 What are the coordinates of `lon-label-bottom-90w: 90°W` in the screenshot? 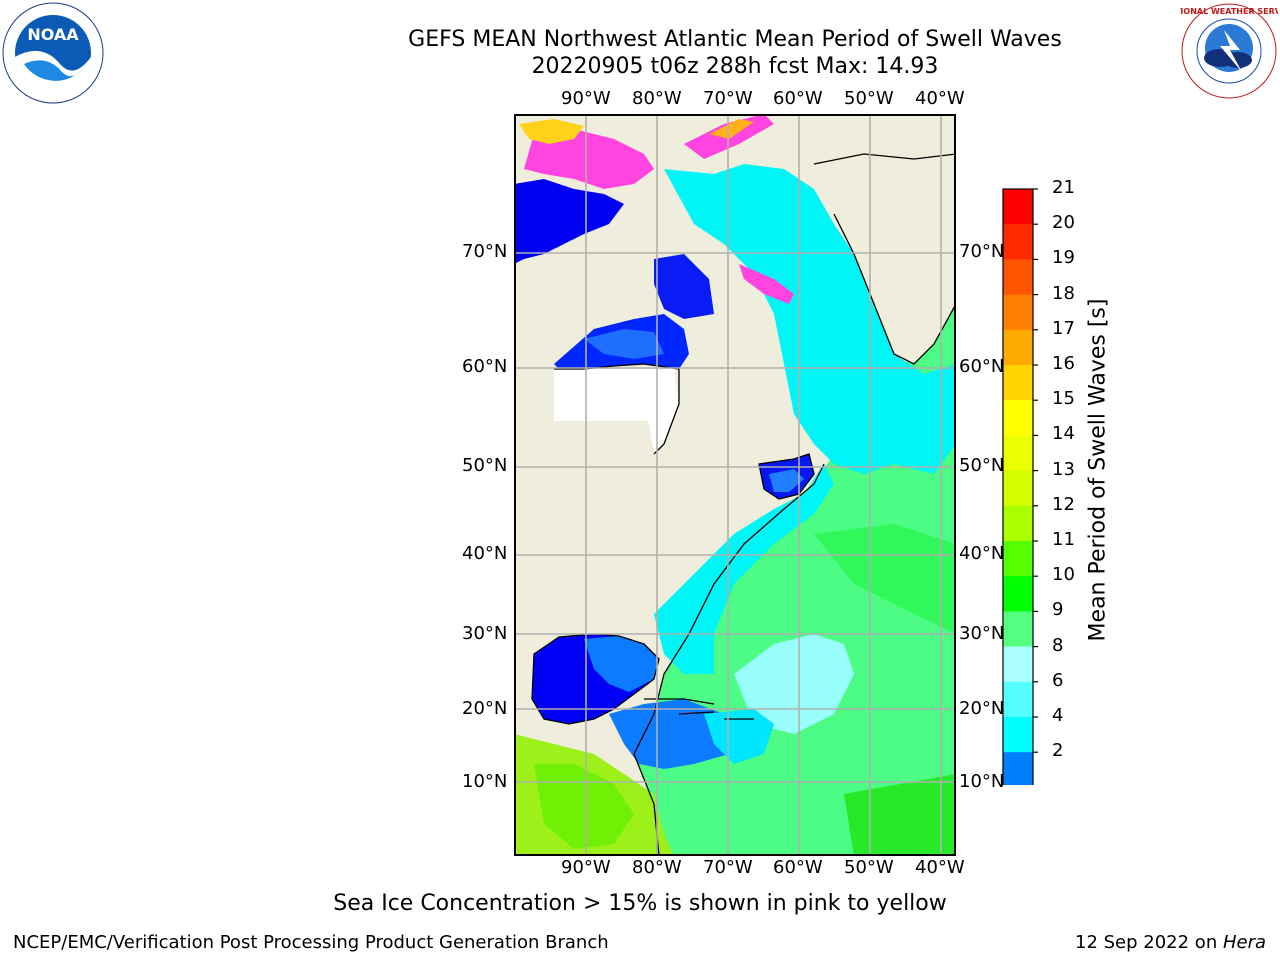 It's located at (586, 867).